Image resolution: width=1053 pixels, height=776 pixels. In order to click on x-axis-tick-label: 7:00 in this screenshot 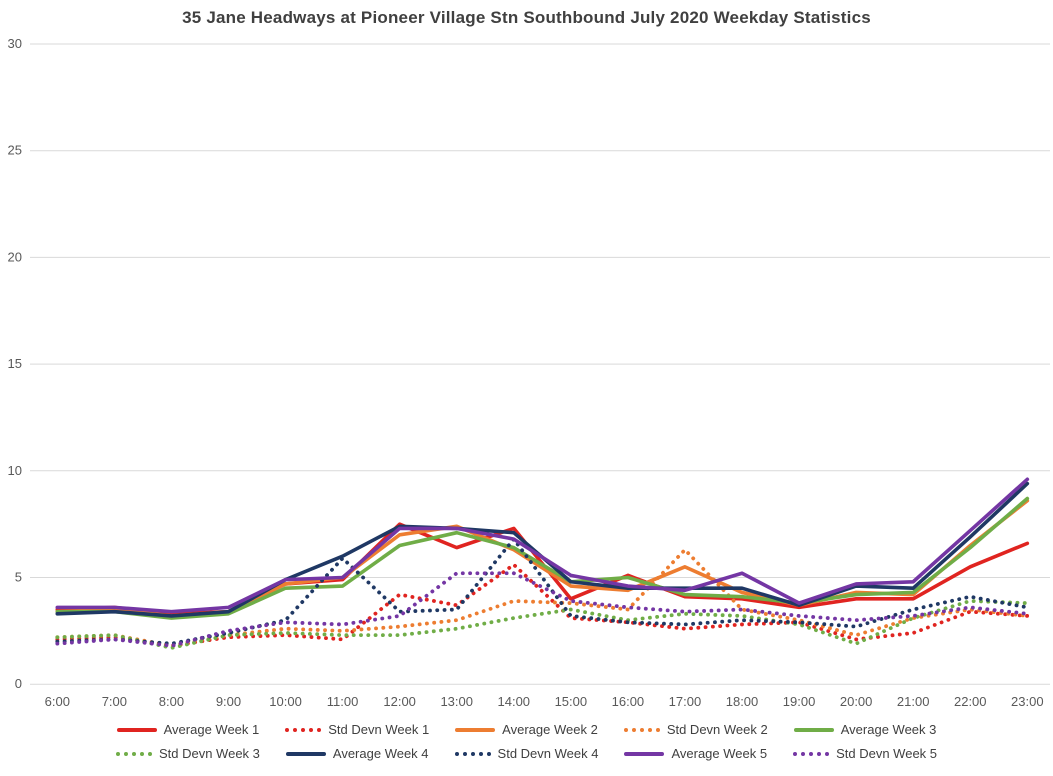, I will do `click(114, 701)`.